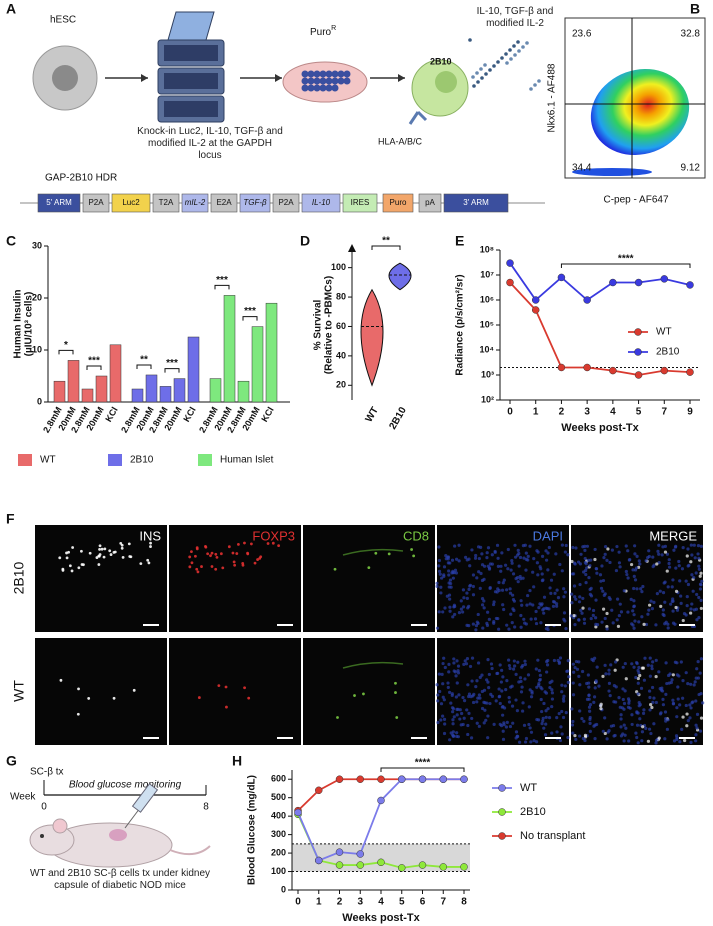  I want to click on x-tick-label: 1, so click(319, 902).